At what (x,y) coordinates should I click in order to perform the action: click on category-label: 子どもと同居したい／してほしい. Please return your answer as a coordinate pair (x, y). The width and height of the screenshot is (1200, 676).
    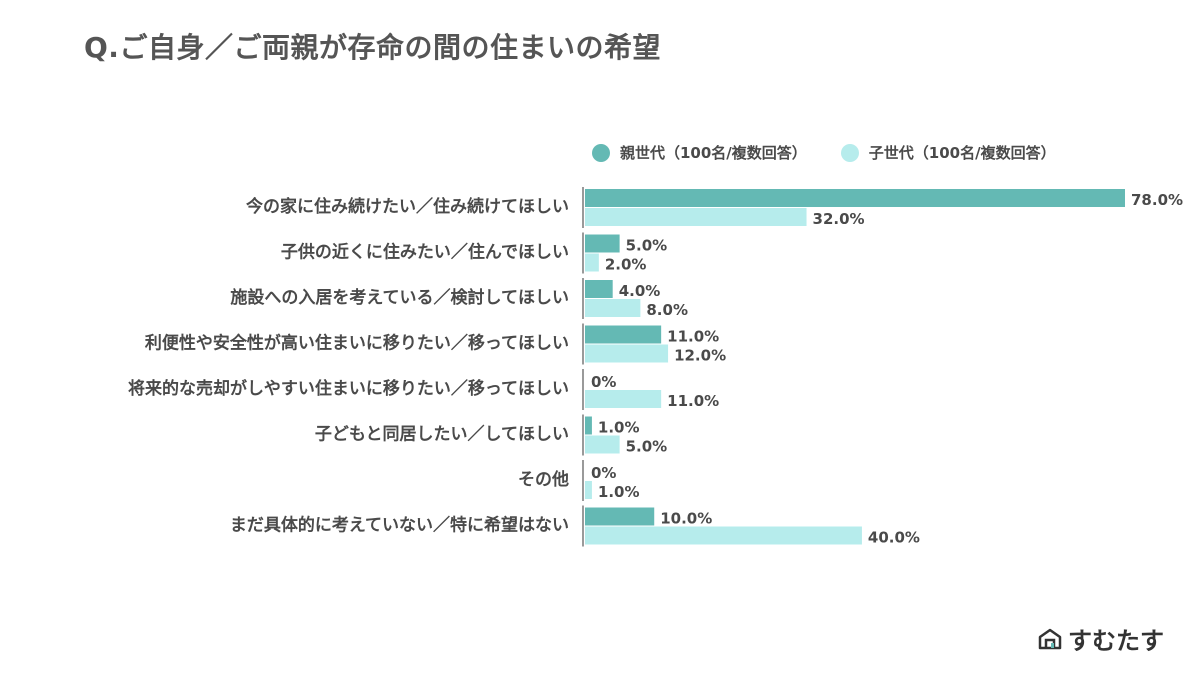
    Looking at the image, I should click on (442, 434).